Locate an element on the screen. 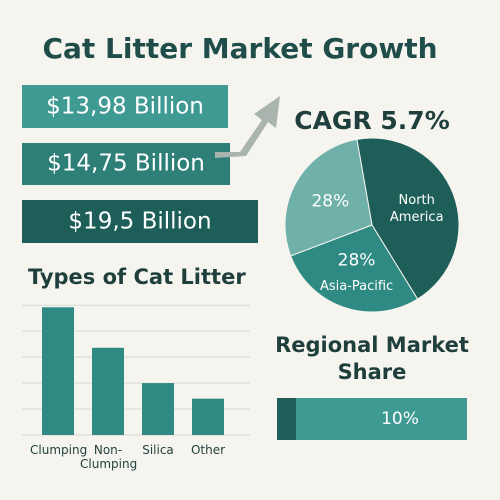 The width and height of the screenshot is (500, 500). x-tick-label: Other is located at coordinates (208, 450).